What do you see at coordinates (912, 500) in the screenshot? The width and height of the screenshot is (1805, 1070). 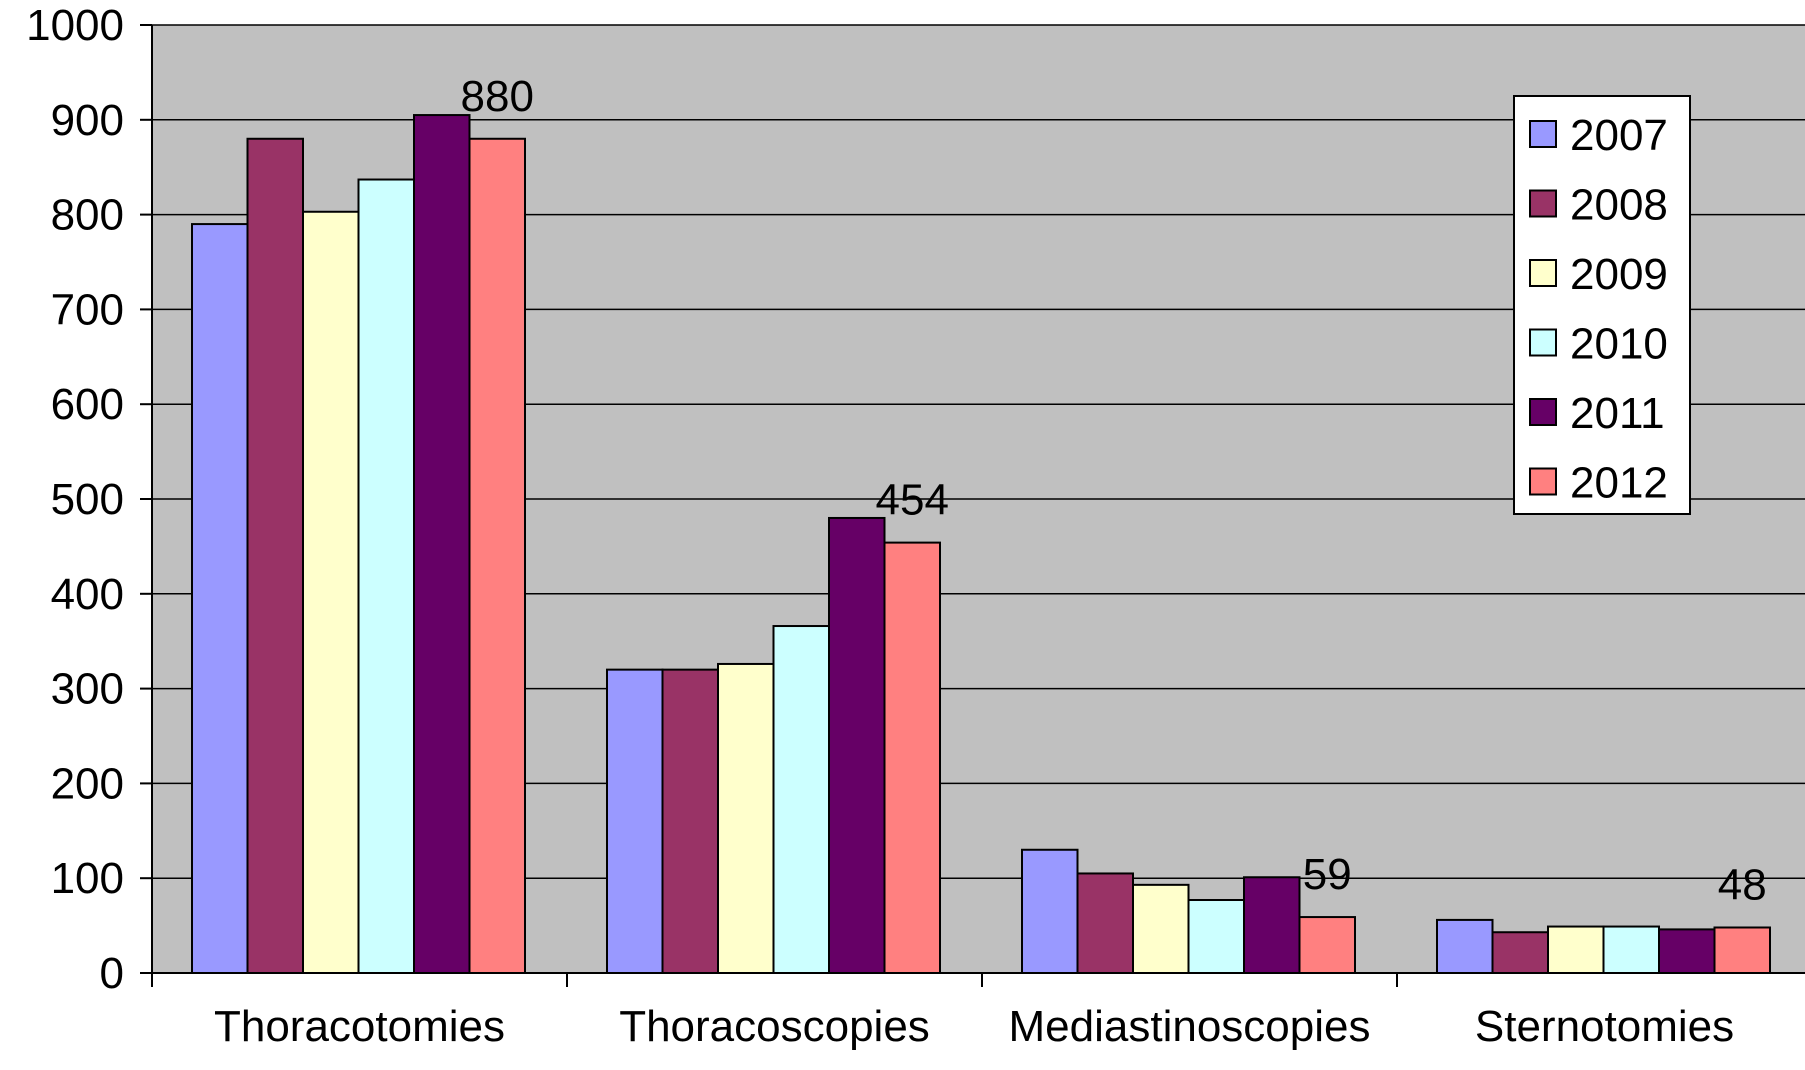 I see `data-label: 454` at bounding box center [912, 500].